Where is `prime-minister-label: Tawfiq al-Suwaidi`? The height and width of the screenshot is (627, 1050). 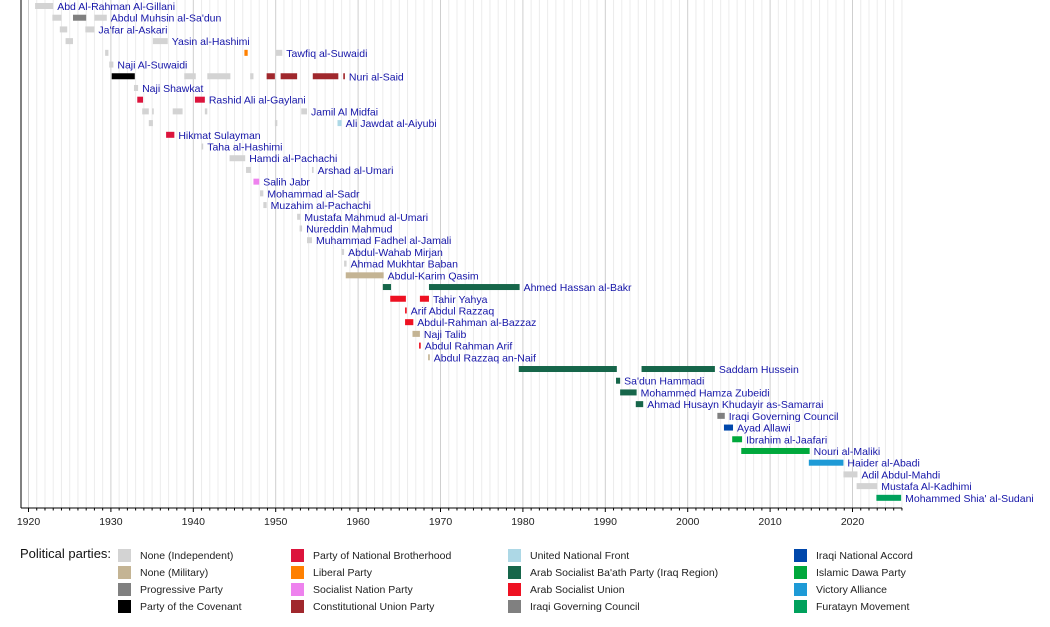 prime-minister-label: Tawfiq al-Suwaidi is located at coordinates (326, 54).